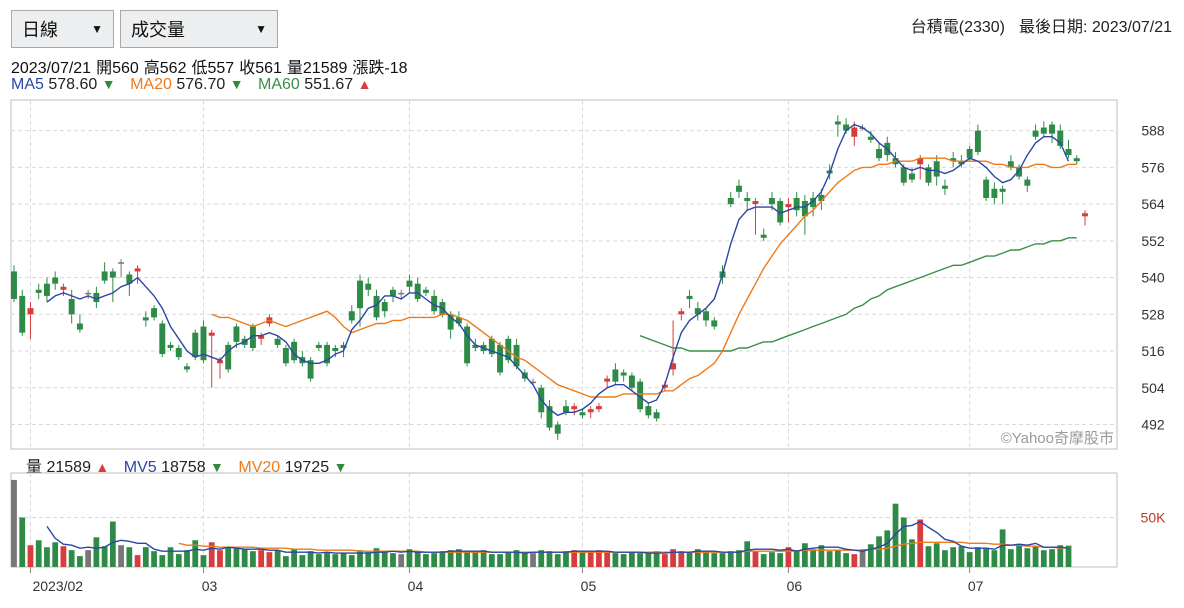 The width and height of the screenshot is (1184, 608). Describe the element at coordinates (261, 29) in the screenshot. I see `chevron-down-icon: ▼` at that location.